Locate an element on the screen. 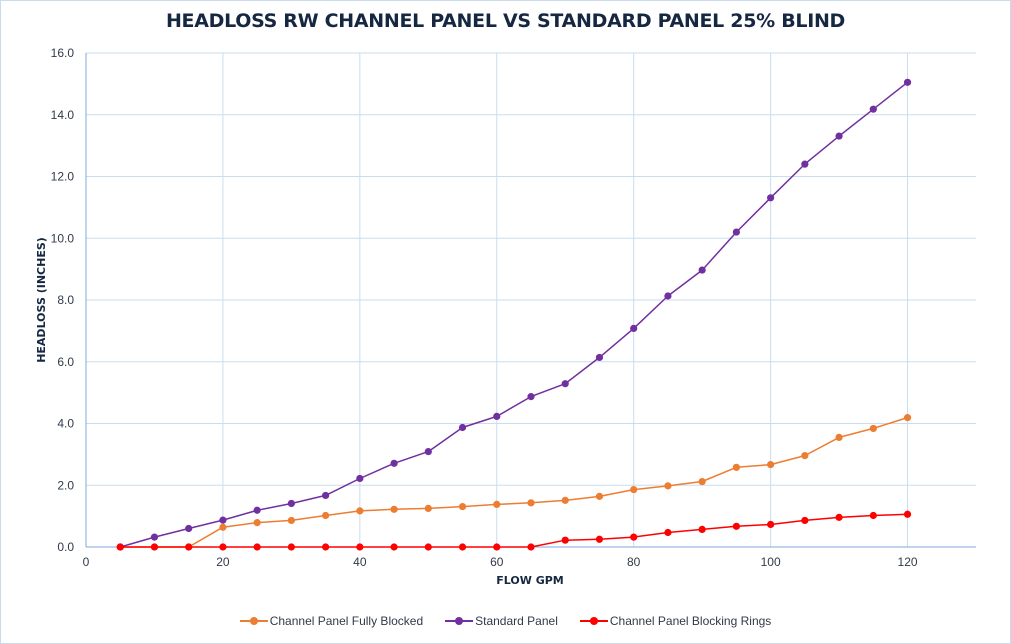 This screenshot has height=644, width=1011. x-tick-label: 100 is located at coordinates (771, 562).